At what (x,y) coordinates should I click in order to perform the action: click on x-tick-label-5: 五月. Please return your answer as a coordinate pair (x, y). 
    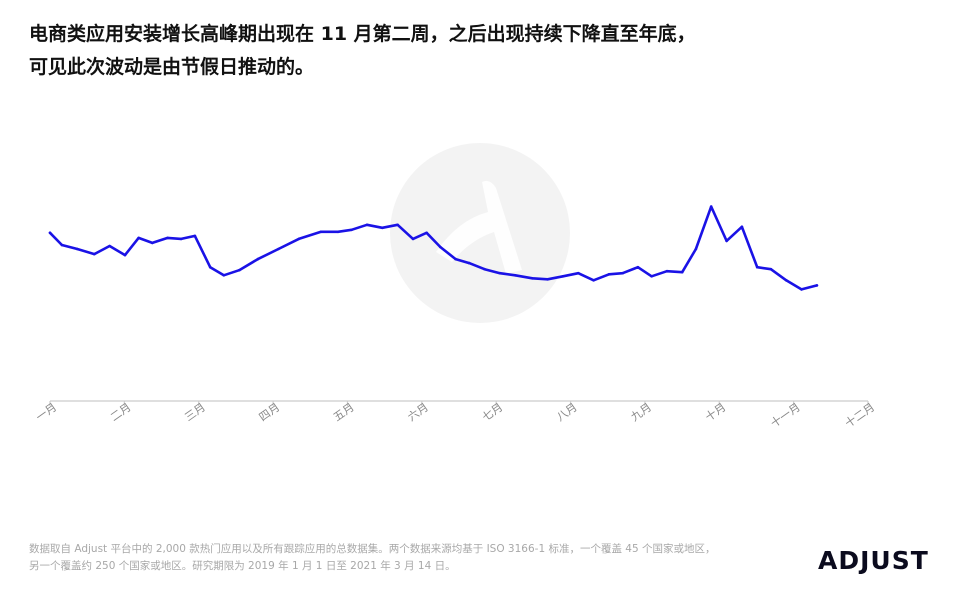
    Looking at the image, I should click on (343, 412).